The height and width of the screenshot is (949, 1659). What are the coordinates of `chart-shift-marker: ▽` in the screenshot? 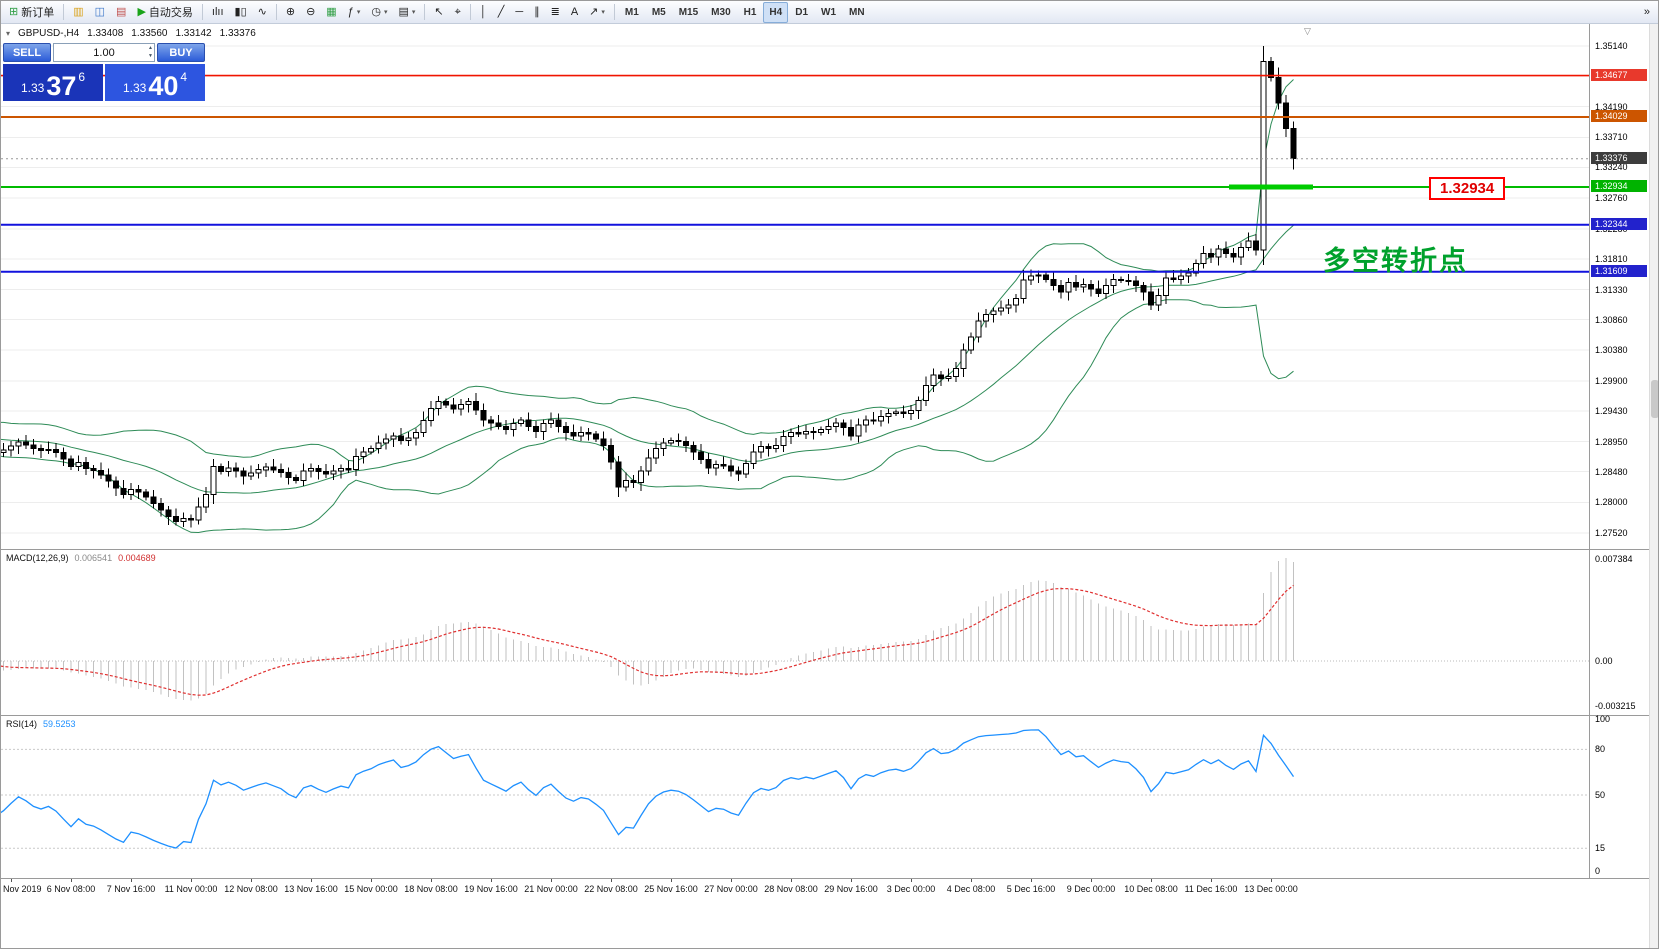 It's located at (1307, 31).